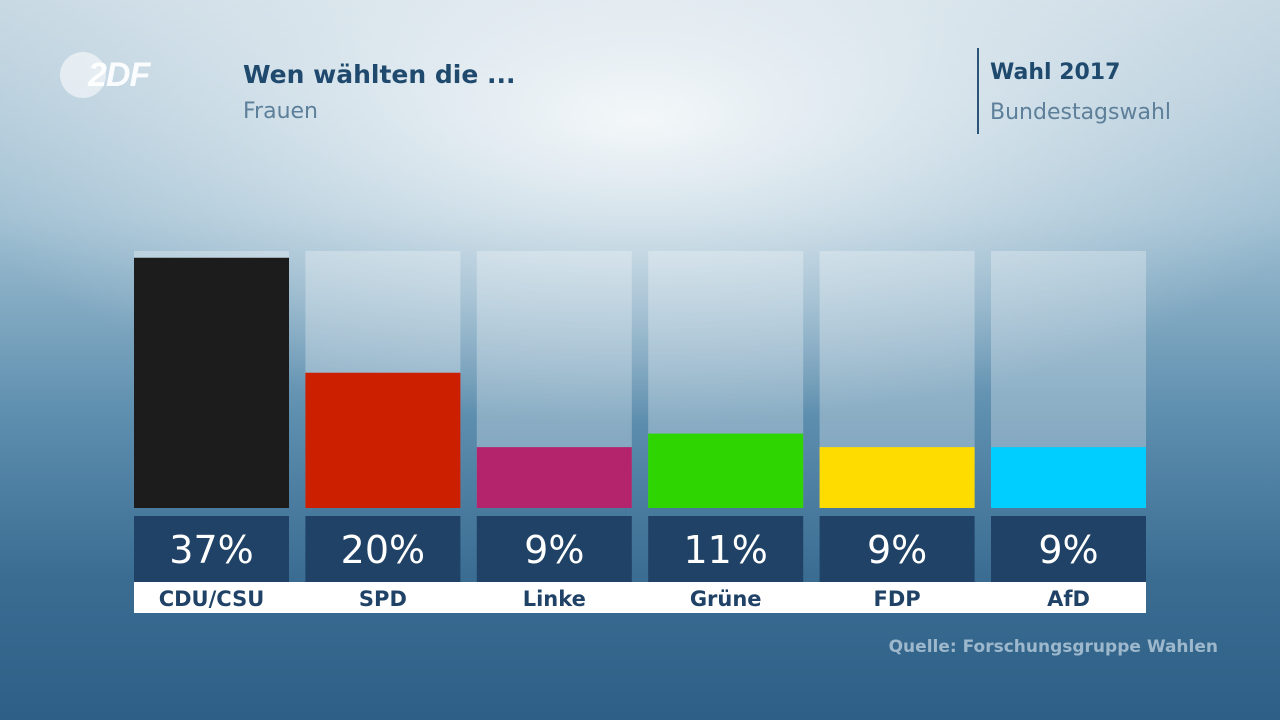 The image size is (1280, 720). What do you see at coordinates (1055, 72) in the screenshot?
I see `election-title: Wahl 2017` at bounding box center [1055, 72].